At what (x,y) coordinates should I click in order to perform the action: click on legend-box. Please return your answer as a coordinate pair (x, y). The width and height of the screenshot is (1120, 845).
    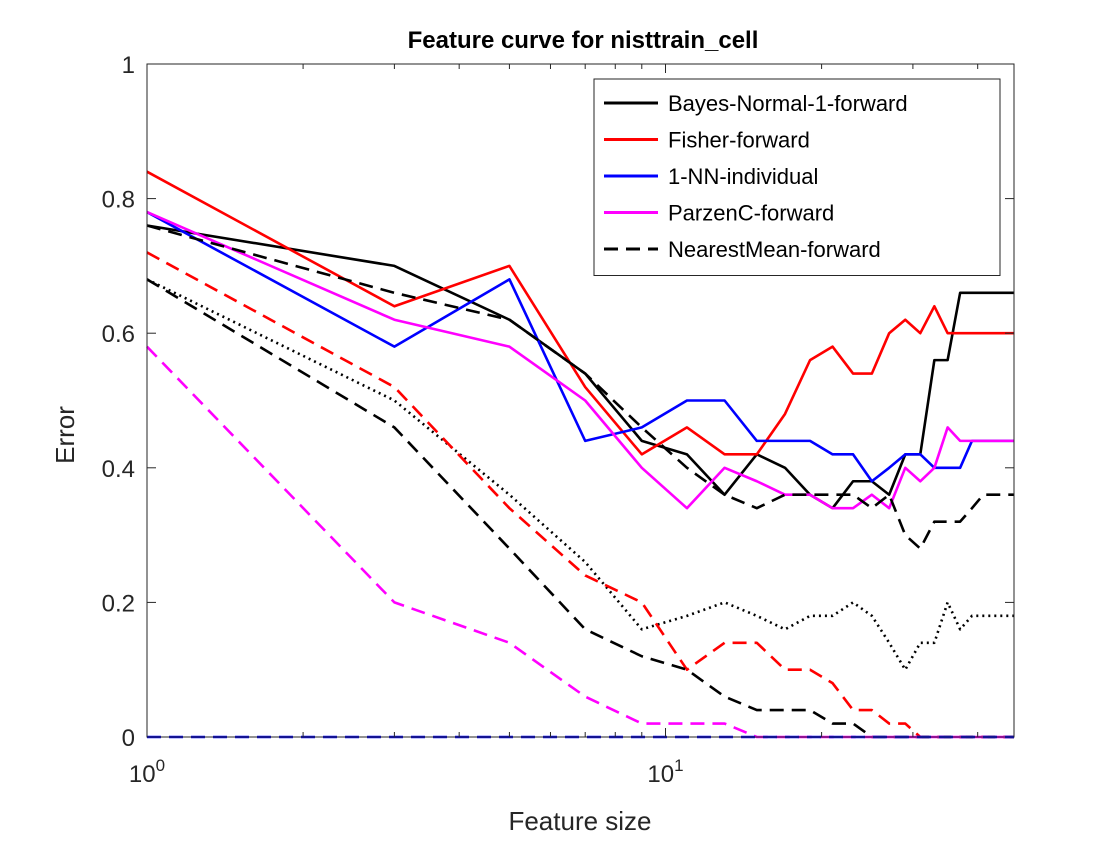
    Looking at the image, I should click on (797, 177).